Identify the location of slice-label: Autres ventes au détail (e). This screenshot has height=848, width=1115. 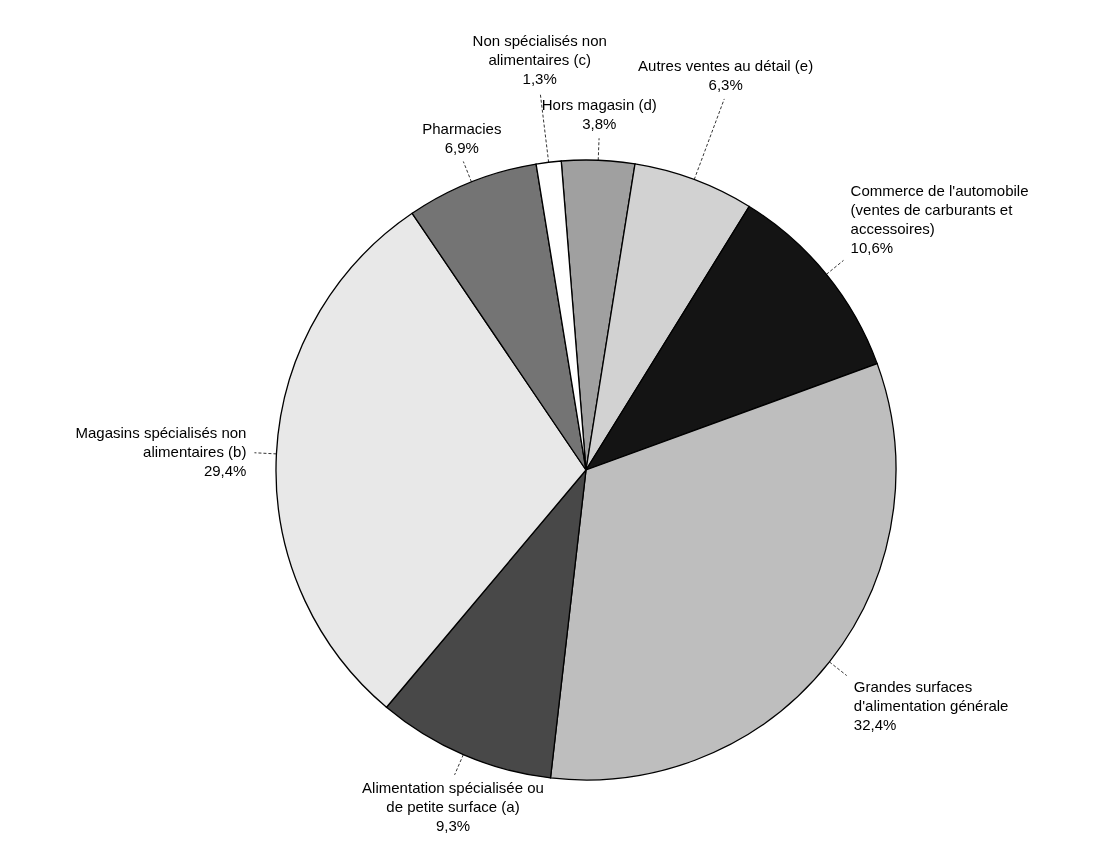
(726, 66).